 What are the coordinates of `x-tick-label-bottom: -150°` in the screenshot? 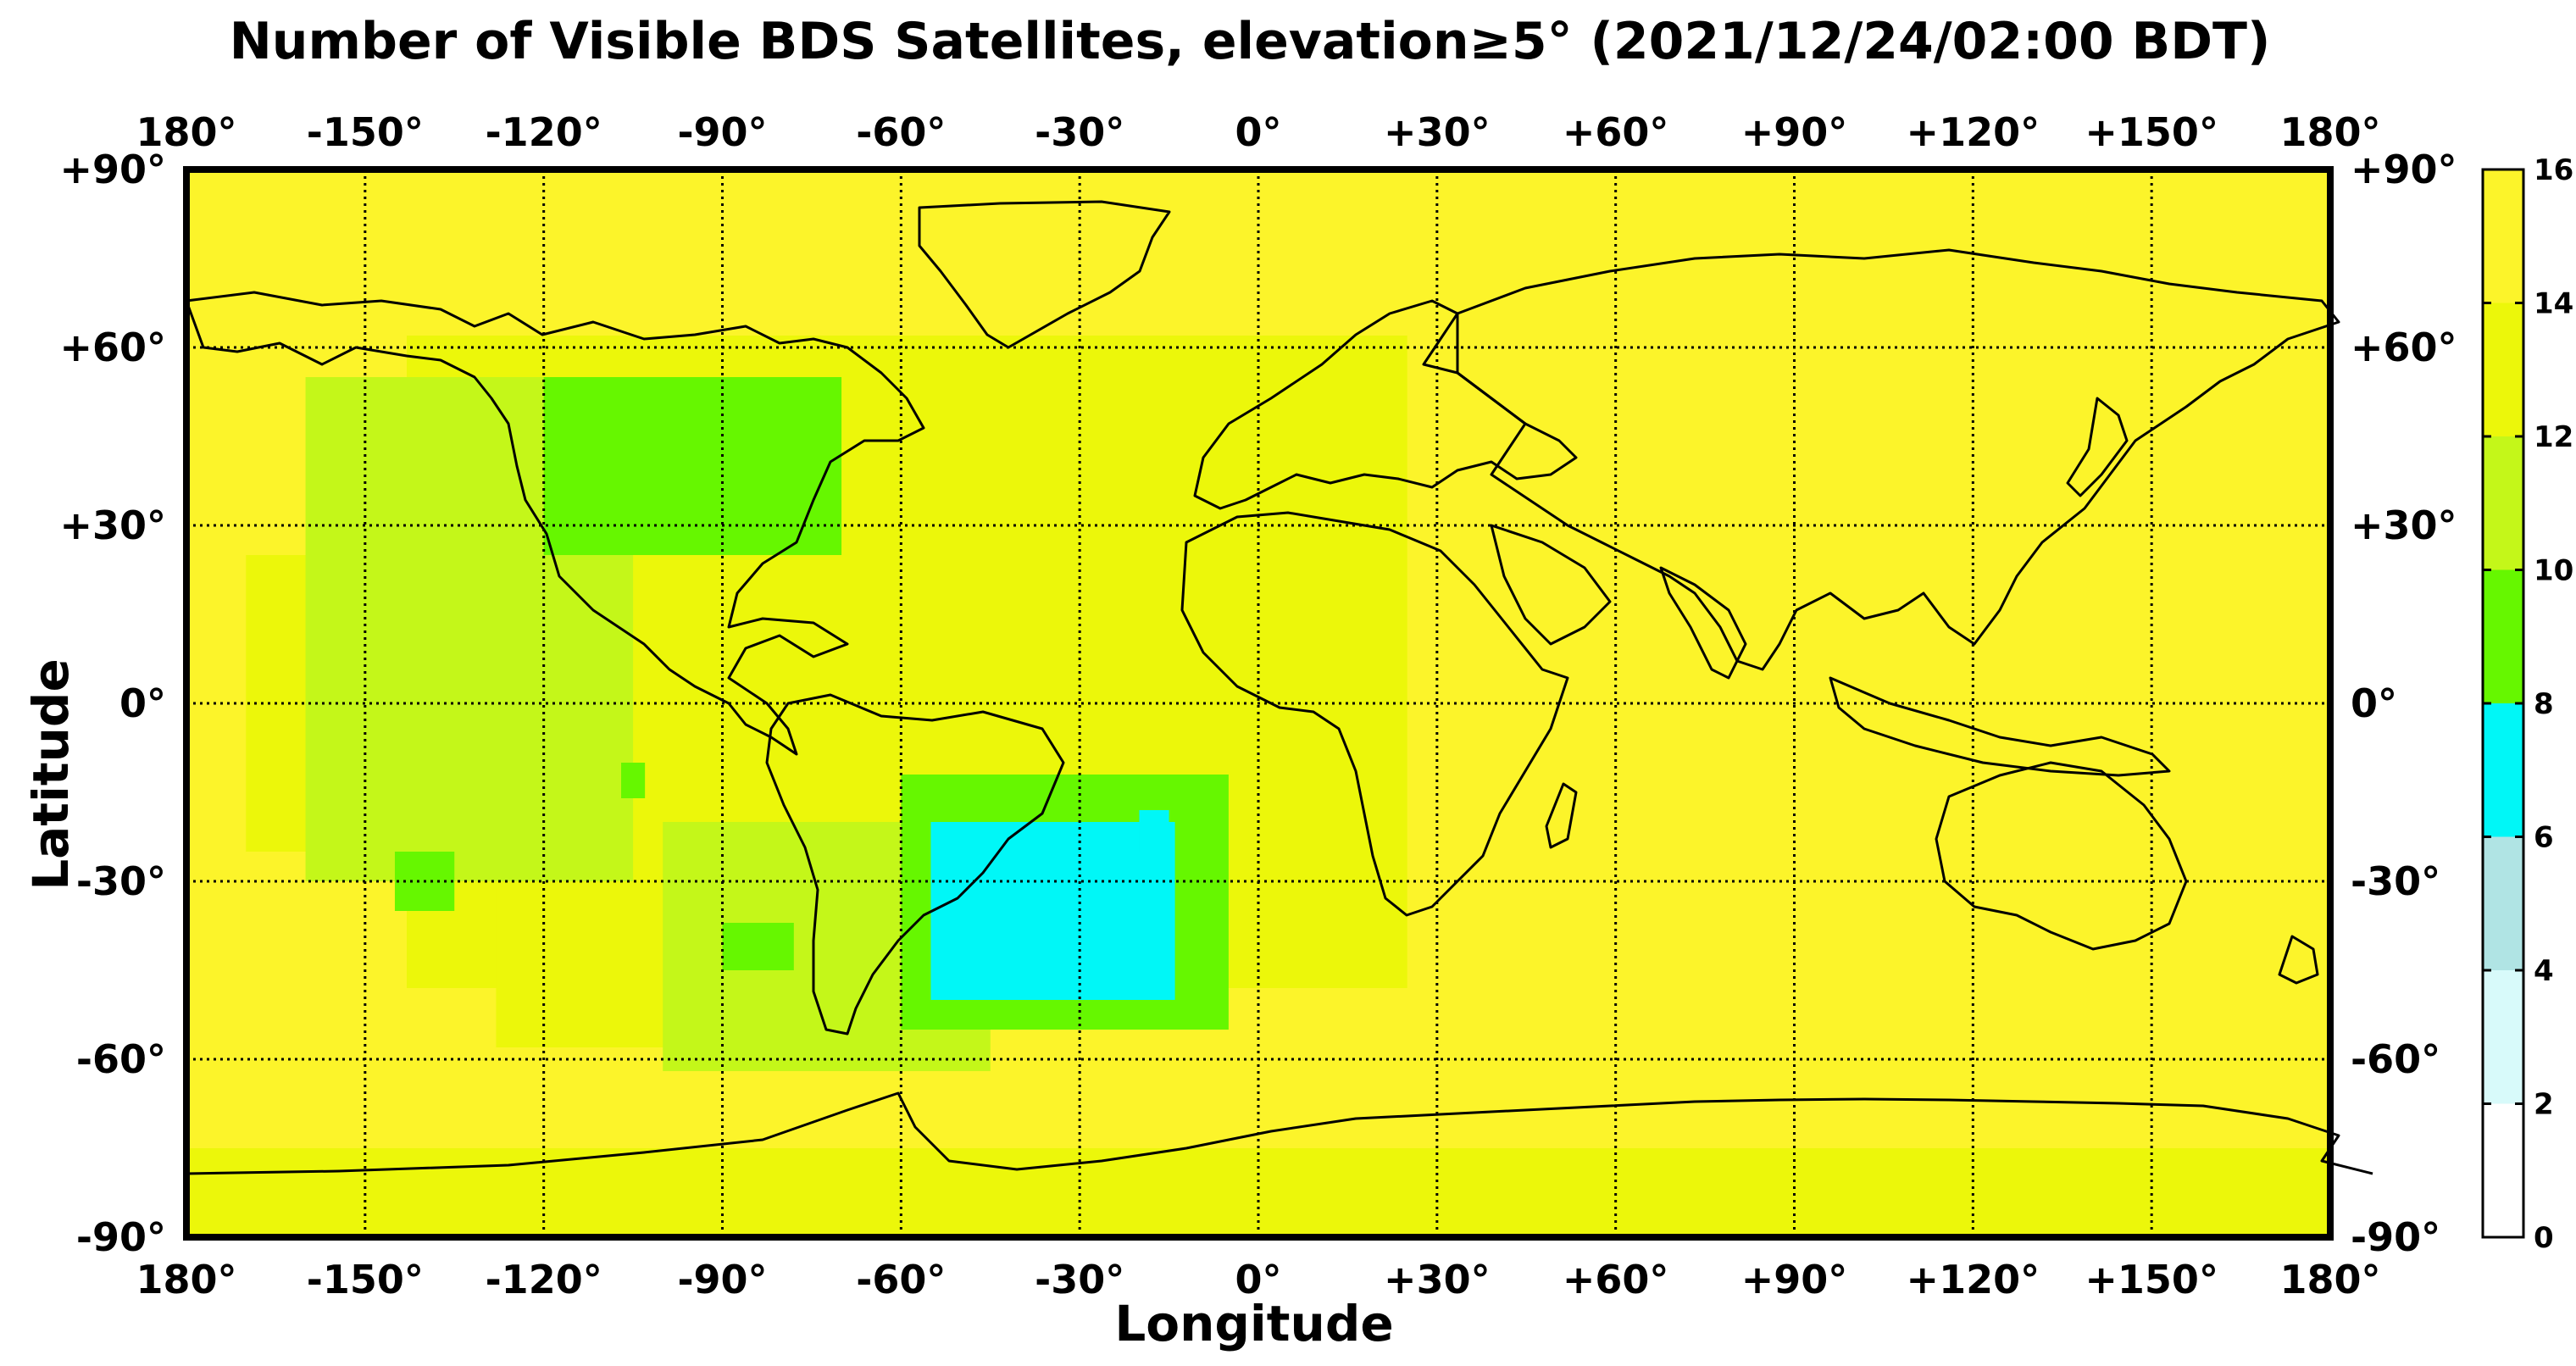 It's located at (365, 1279).